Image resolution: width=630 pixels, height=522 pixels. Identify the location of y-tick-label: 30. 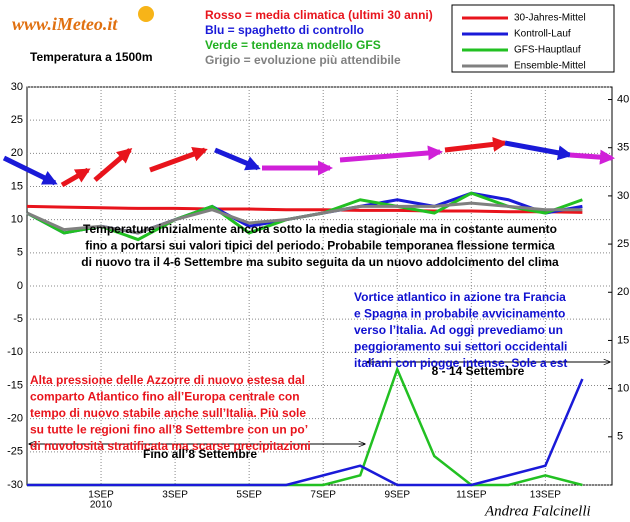
(17, 87).